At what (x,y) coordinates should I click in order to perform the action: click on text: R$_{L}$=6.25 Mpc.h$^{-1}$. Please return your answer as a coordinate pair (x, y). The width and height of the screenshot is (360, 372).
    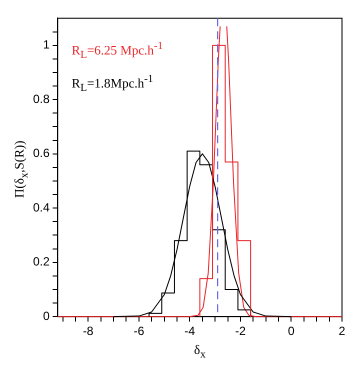
    Looking at the image, I should click on (117, 51).